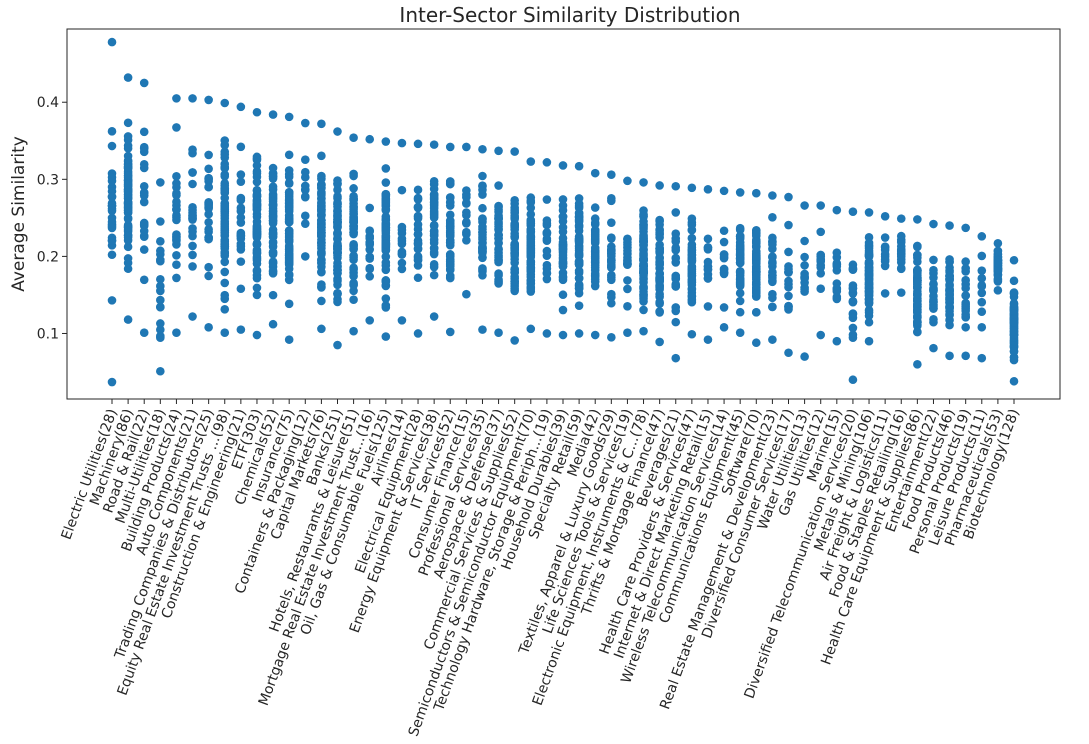 The height and width of the screenshot is (744, 1089). Describe the element at coordinates (48, 257) in the screenshot. I see `y-tick-label: 0.2` at that location.